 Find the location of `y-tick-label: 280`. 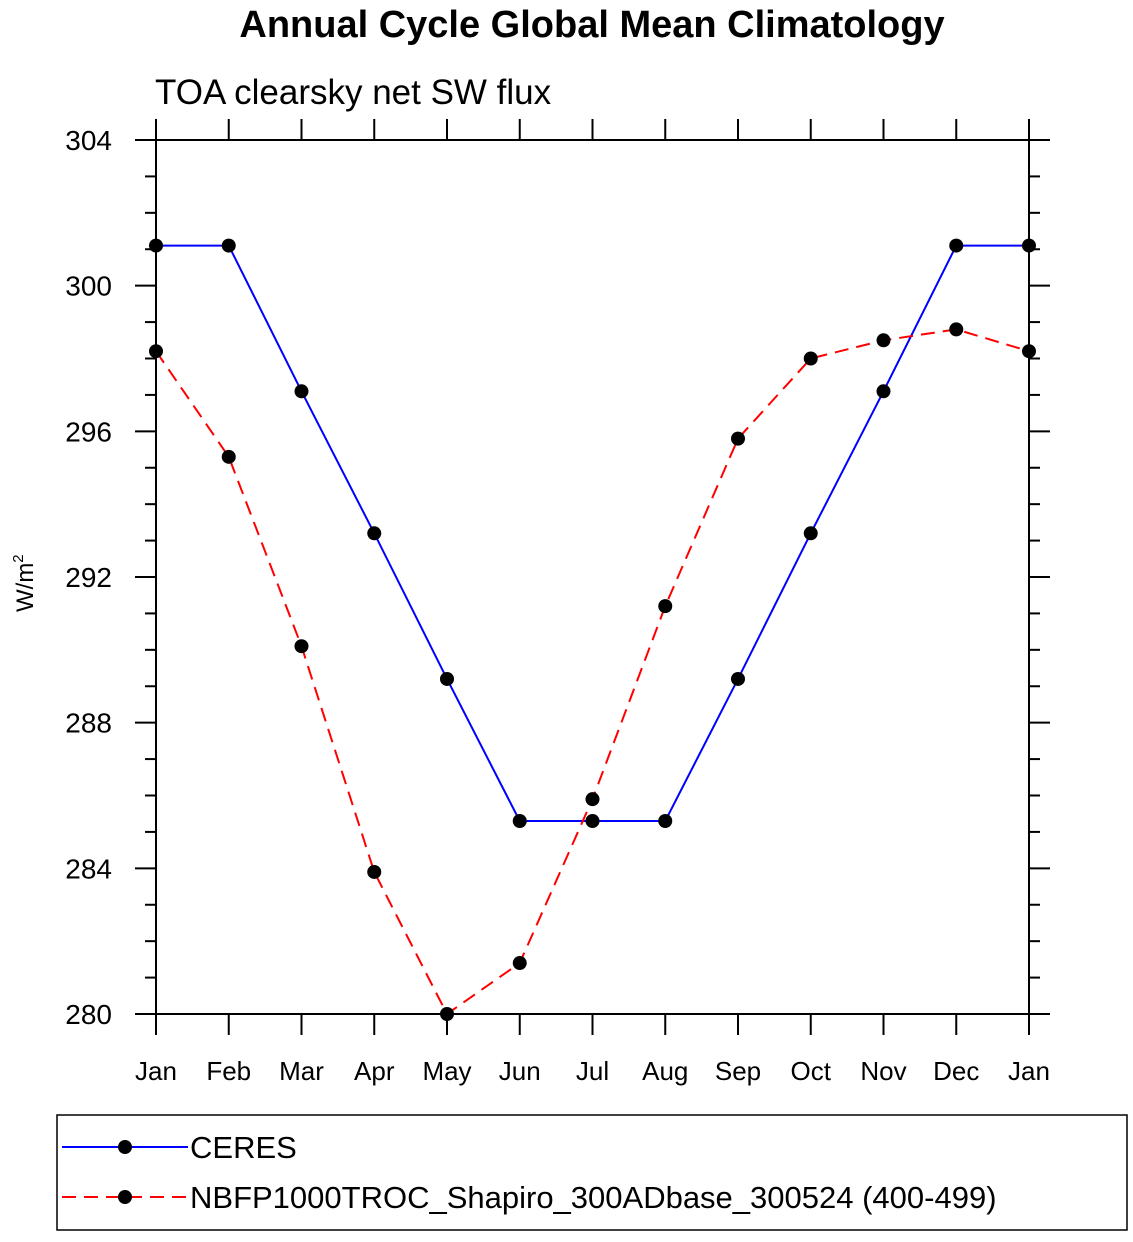

y-tick-label: 280 is located at coordinates (88, 1014).